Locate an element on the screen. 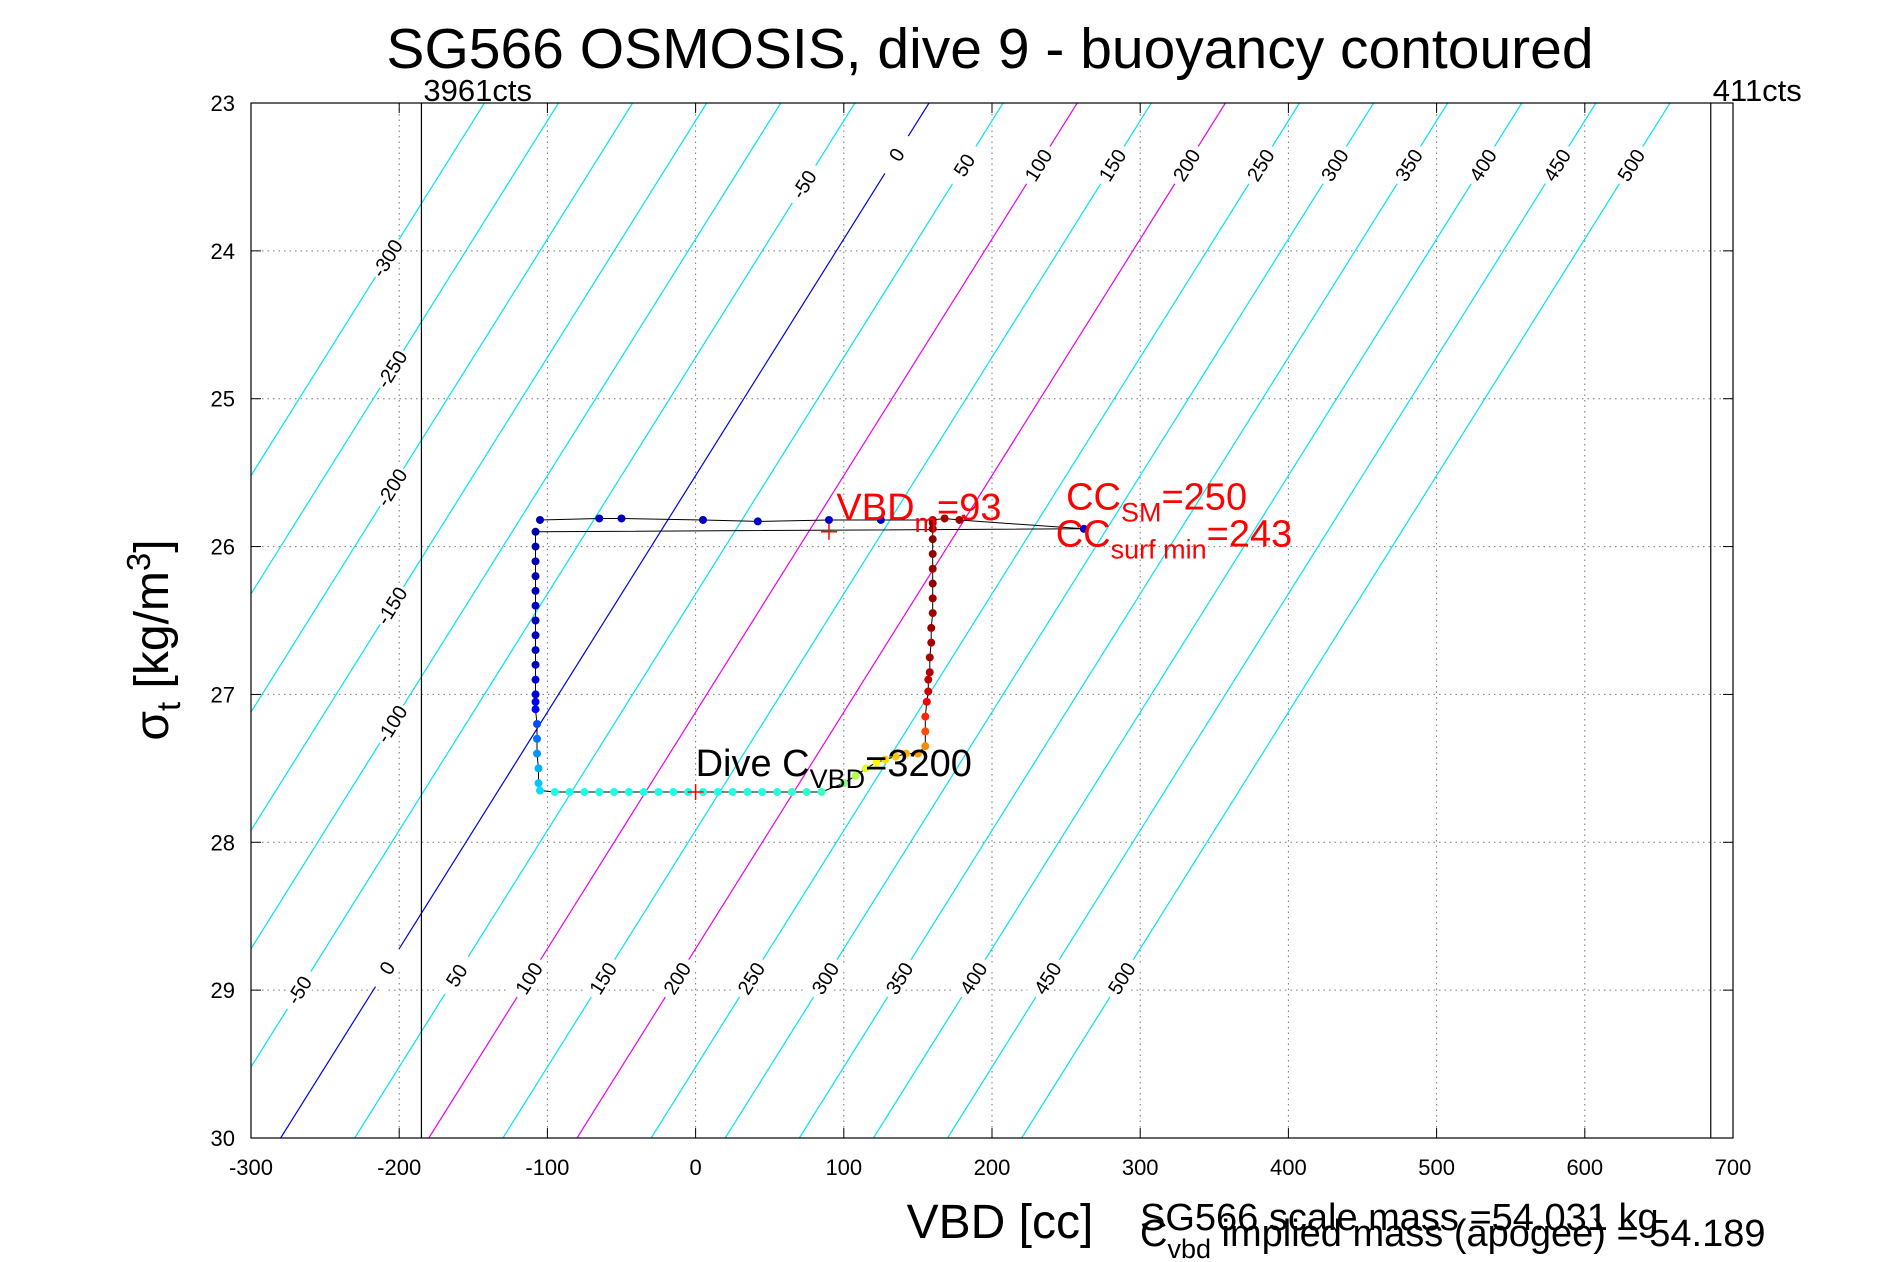 The image size is (1891, 1262). annotation-value: =250 is located at coordinates (1204, 498).